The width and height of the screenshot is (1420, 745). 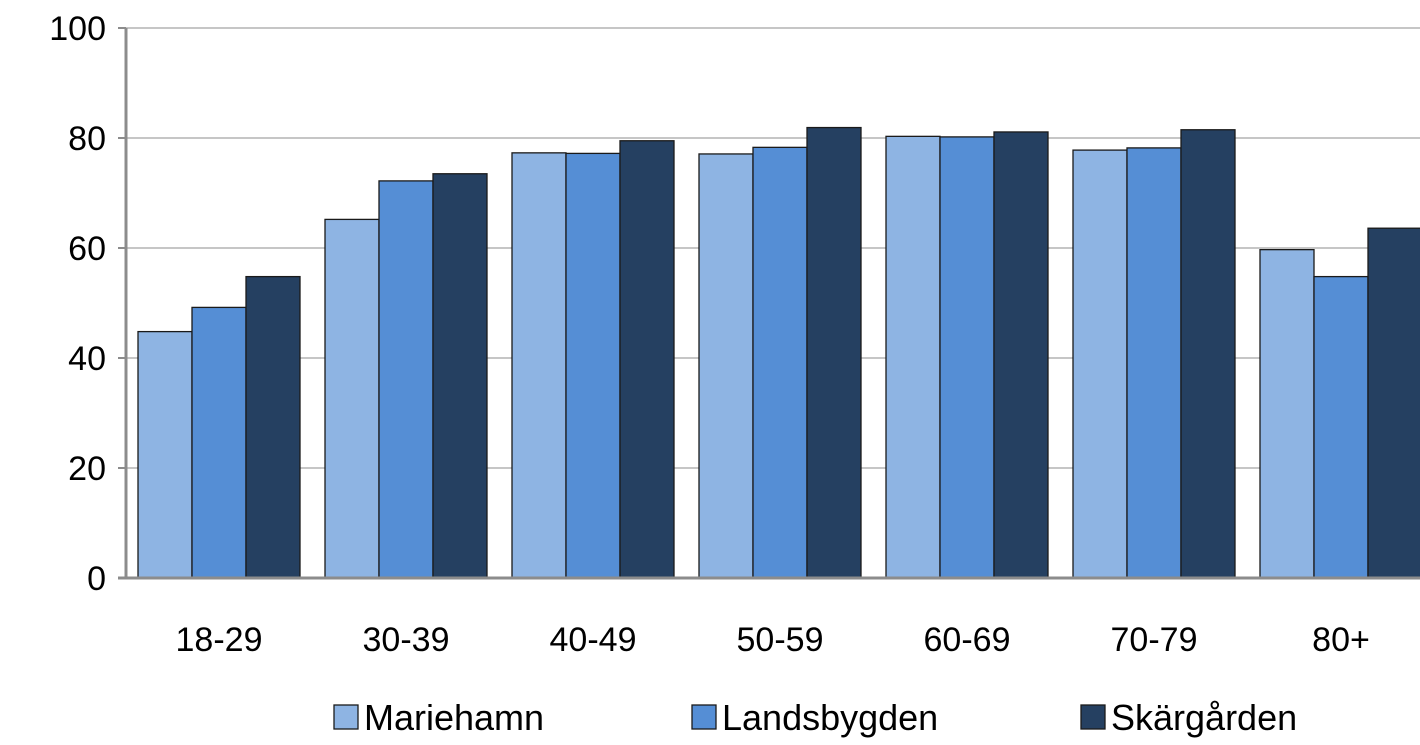 What do you see at coordinates (1204, 717) in the screenshot?
I see `legend-label: Skärgården` at bounding box center [1204, 717].